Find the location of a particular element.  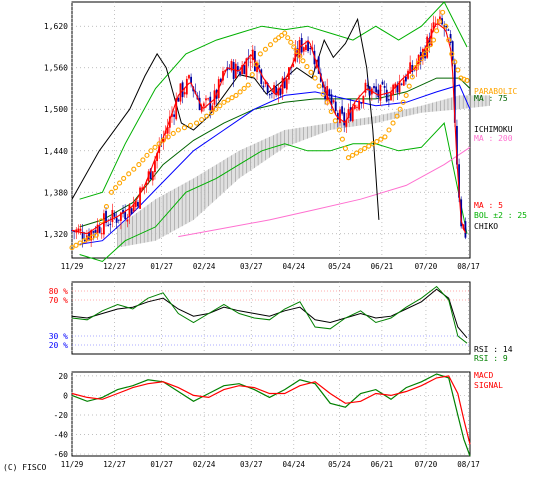

macd-xtick-label: 08/17 is located at coordinates (468, 464).